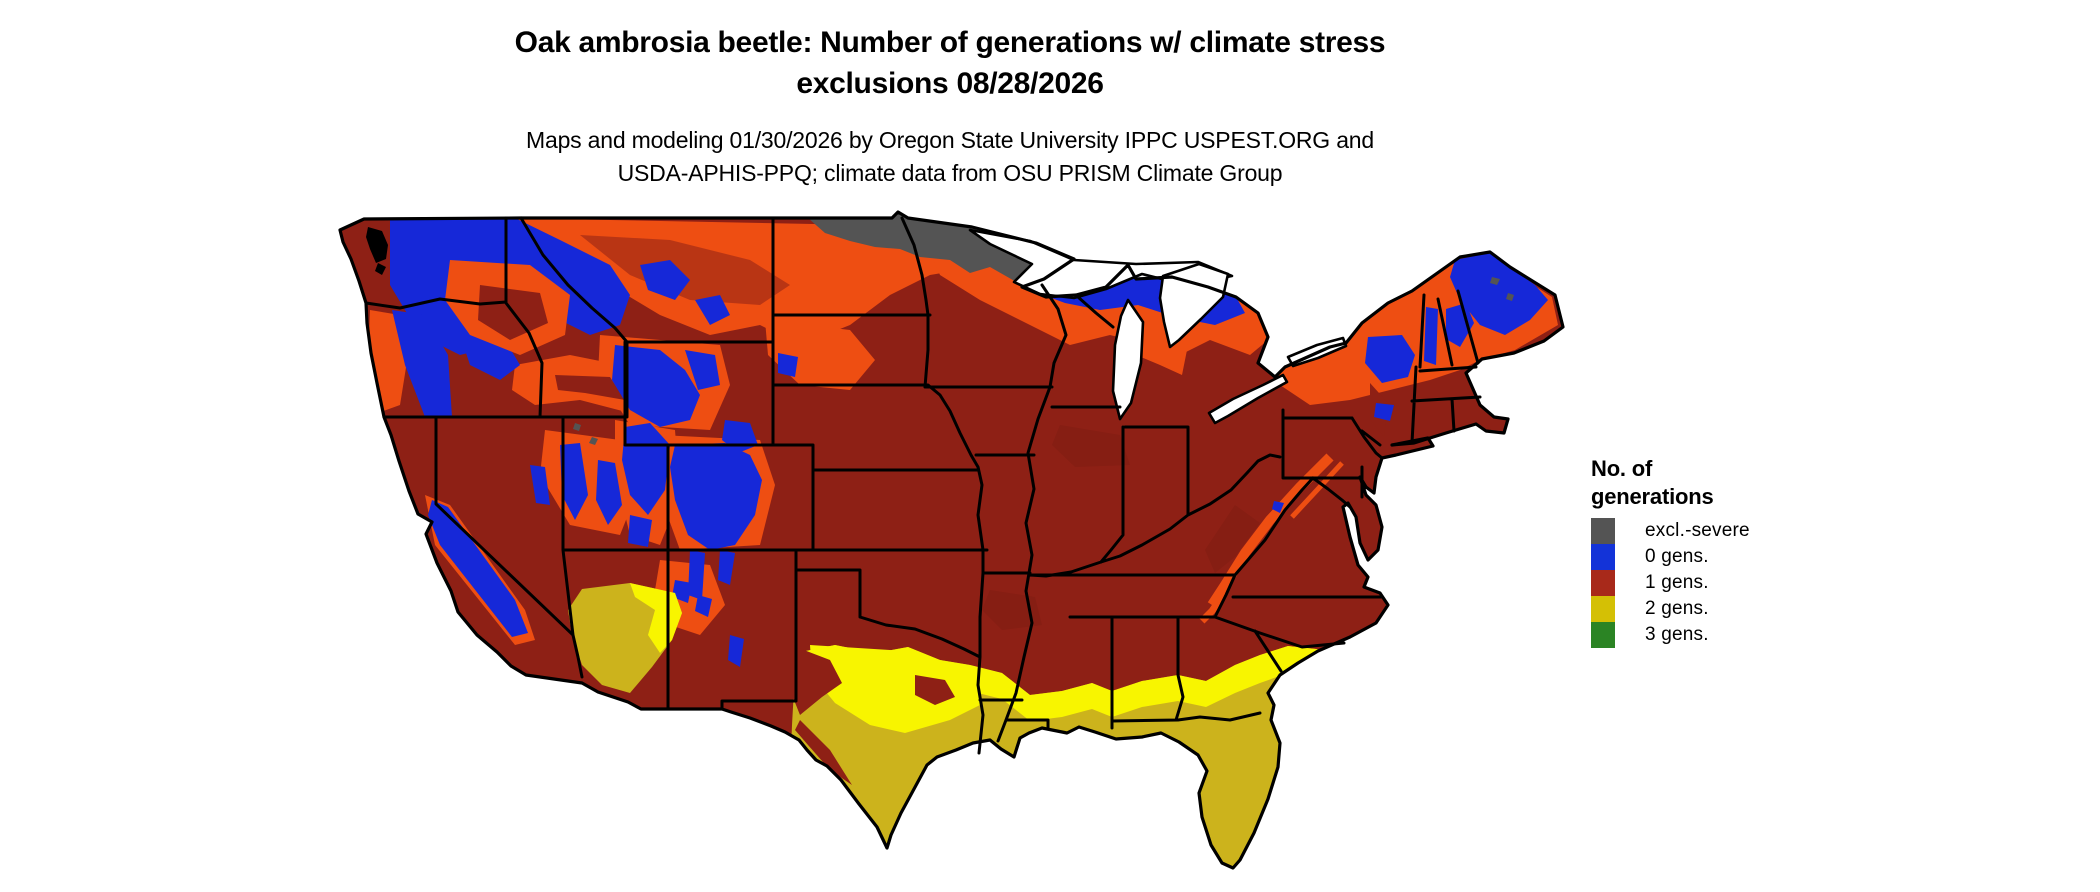  Describe the element at coordinates (1721, 557) in the screenshot. I see `legend-row-0-gens: 0 gens.` at that location.